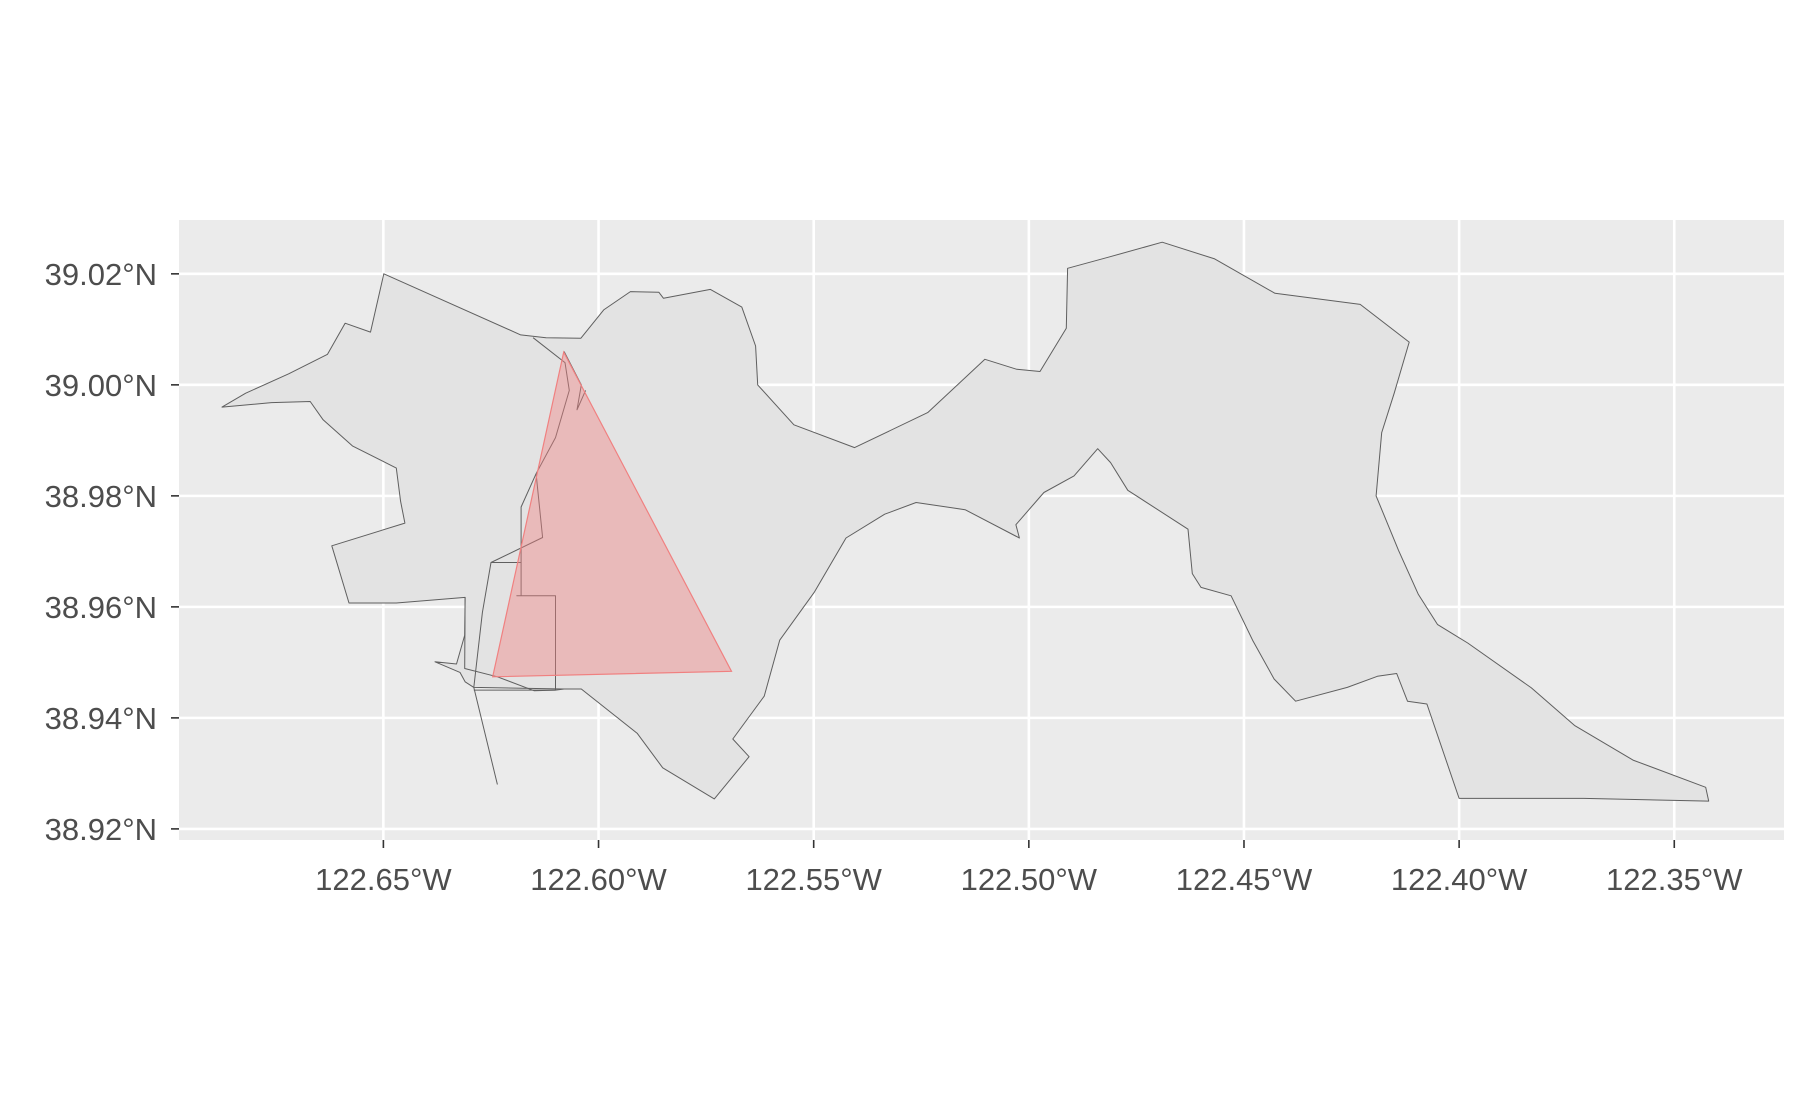 This screenshot has height=1112, width=1800. Describe the element at coordinates (1674, 879) in the screenshot. I see `x-tick-label: 122.35°W` at that location.